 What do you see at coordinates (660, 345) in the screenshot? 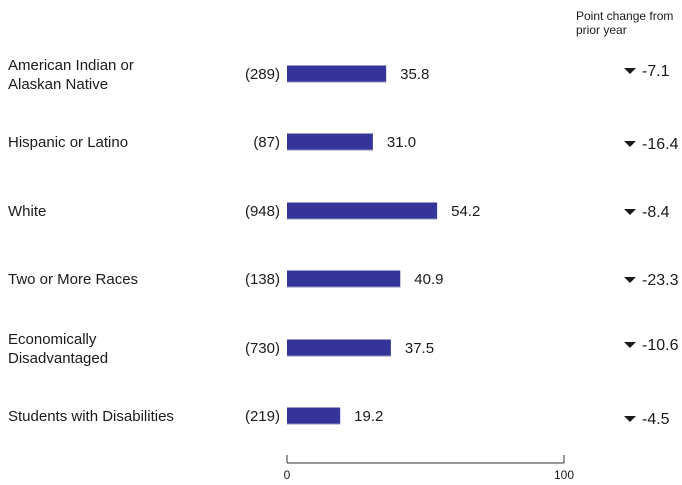
I see `change-value: -10.6` at bounding box center [660, 345].